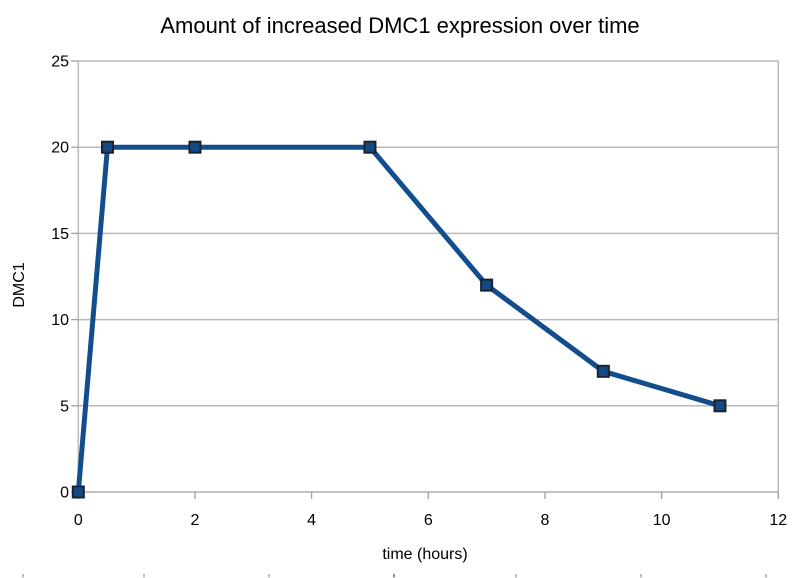 The height and width of the screenshot is (578, 800). What do you see at coordinates (424, 554) in the screenshot?
I see `x-axis-title: time (hours)` at bounding box center [424, 554].